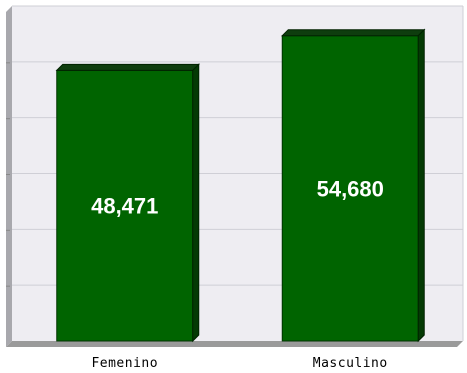  Describe the element at coordinates (124, 206) in the screenshot. I see `data-label: 48,471` at that location.